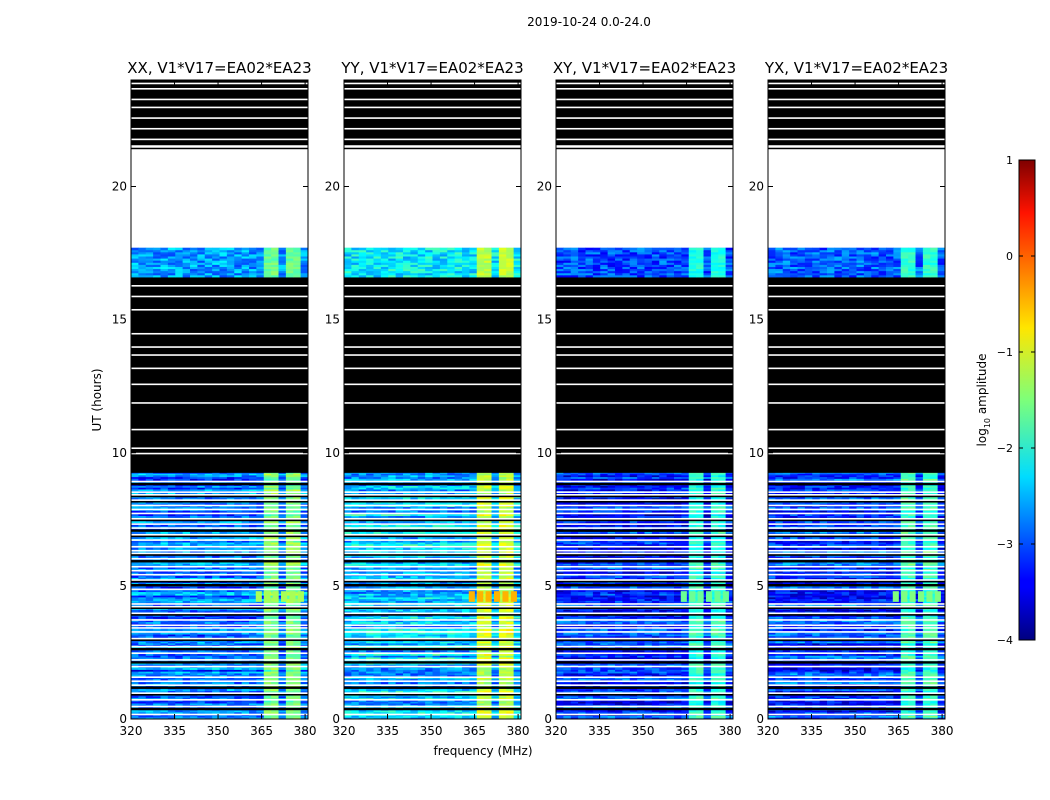 The height and width of the screenshot is (800, 1050). What do you see at coordinates (219, 68) in the screenshot?
I see `panel-title: XX, V1*V17=EA02*EA23` at bounding box center [219, 68].